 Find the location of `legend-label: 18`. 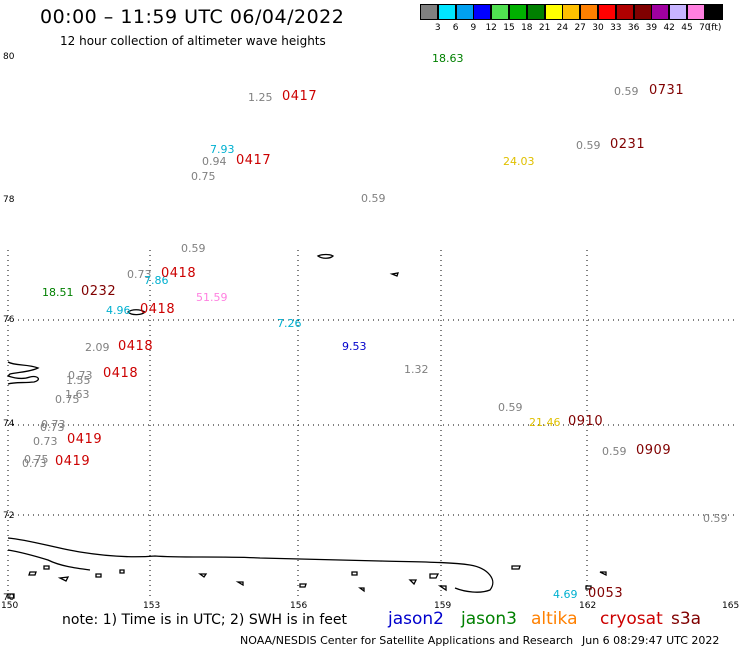

legend-label: 18 is located at coordinates (527, 28).